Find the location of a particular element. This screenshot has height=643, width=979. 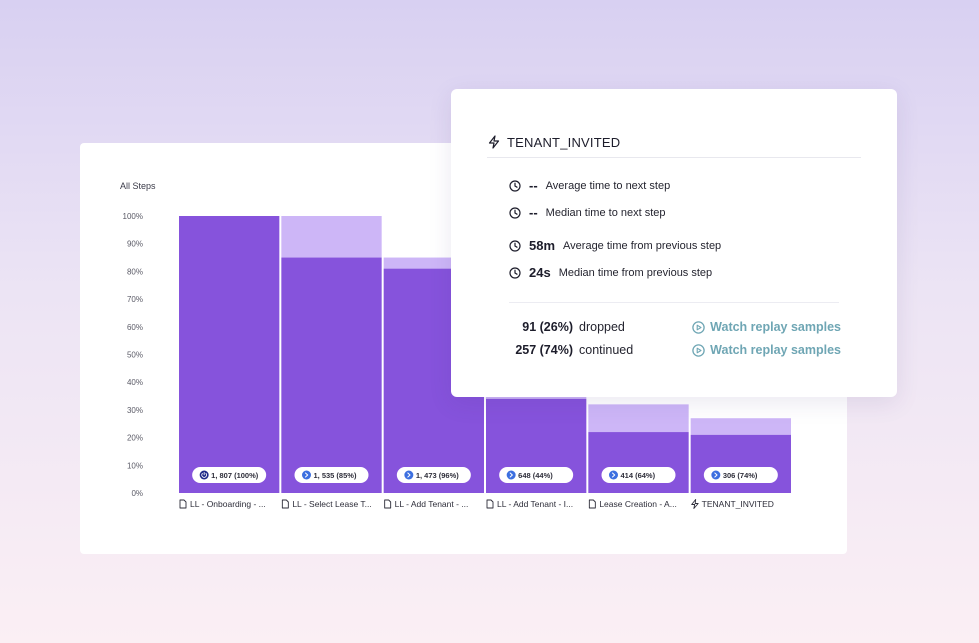

stat-label: Average time to next step is located at coordinates (608, 185).